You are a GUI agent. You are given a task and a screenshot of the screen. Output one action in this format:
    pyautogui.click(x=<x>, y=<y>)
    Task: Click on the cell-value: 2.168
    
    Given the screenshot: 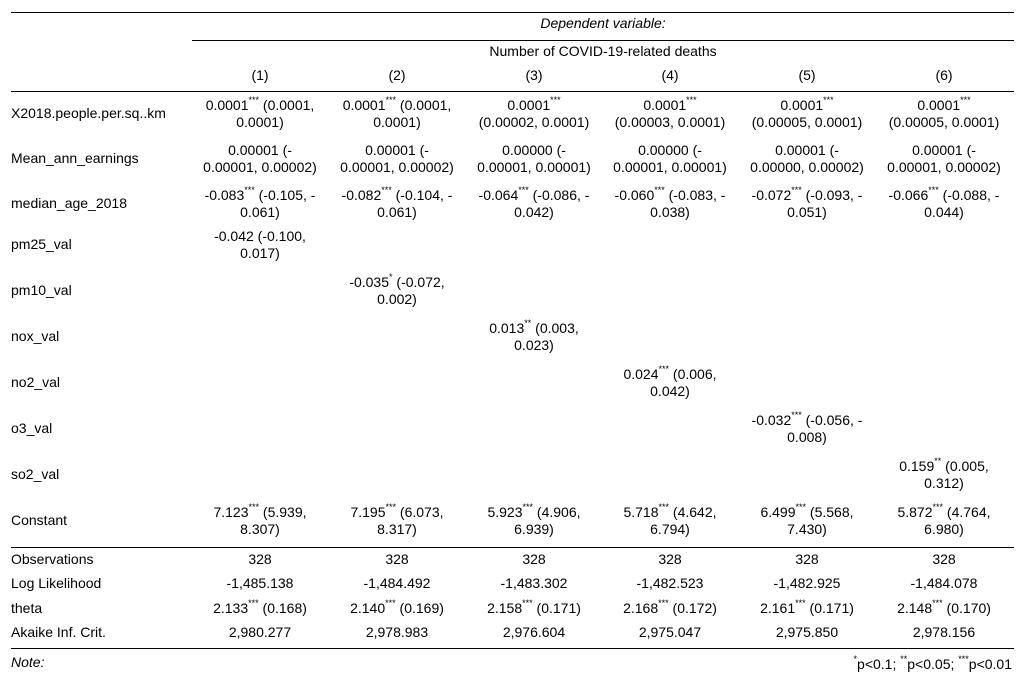 What is the action you would take?
    pyautogui.click(x=641, y=608)
    